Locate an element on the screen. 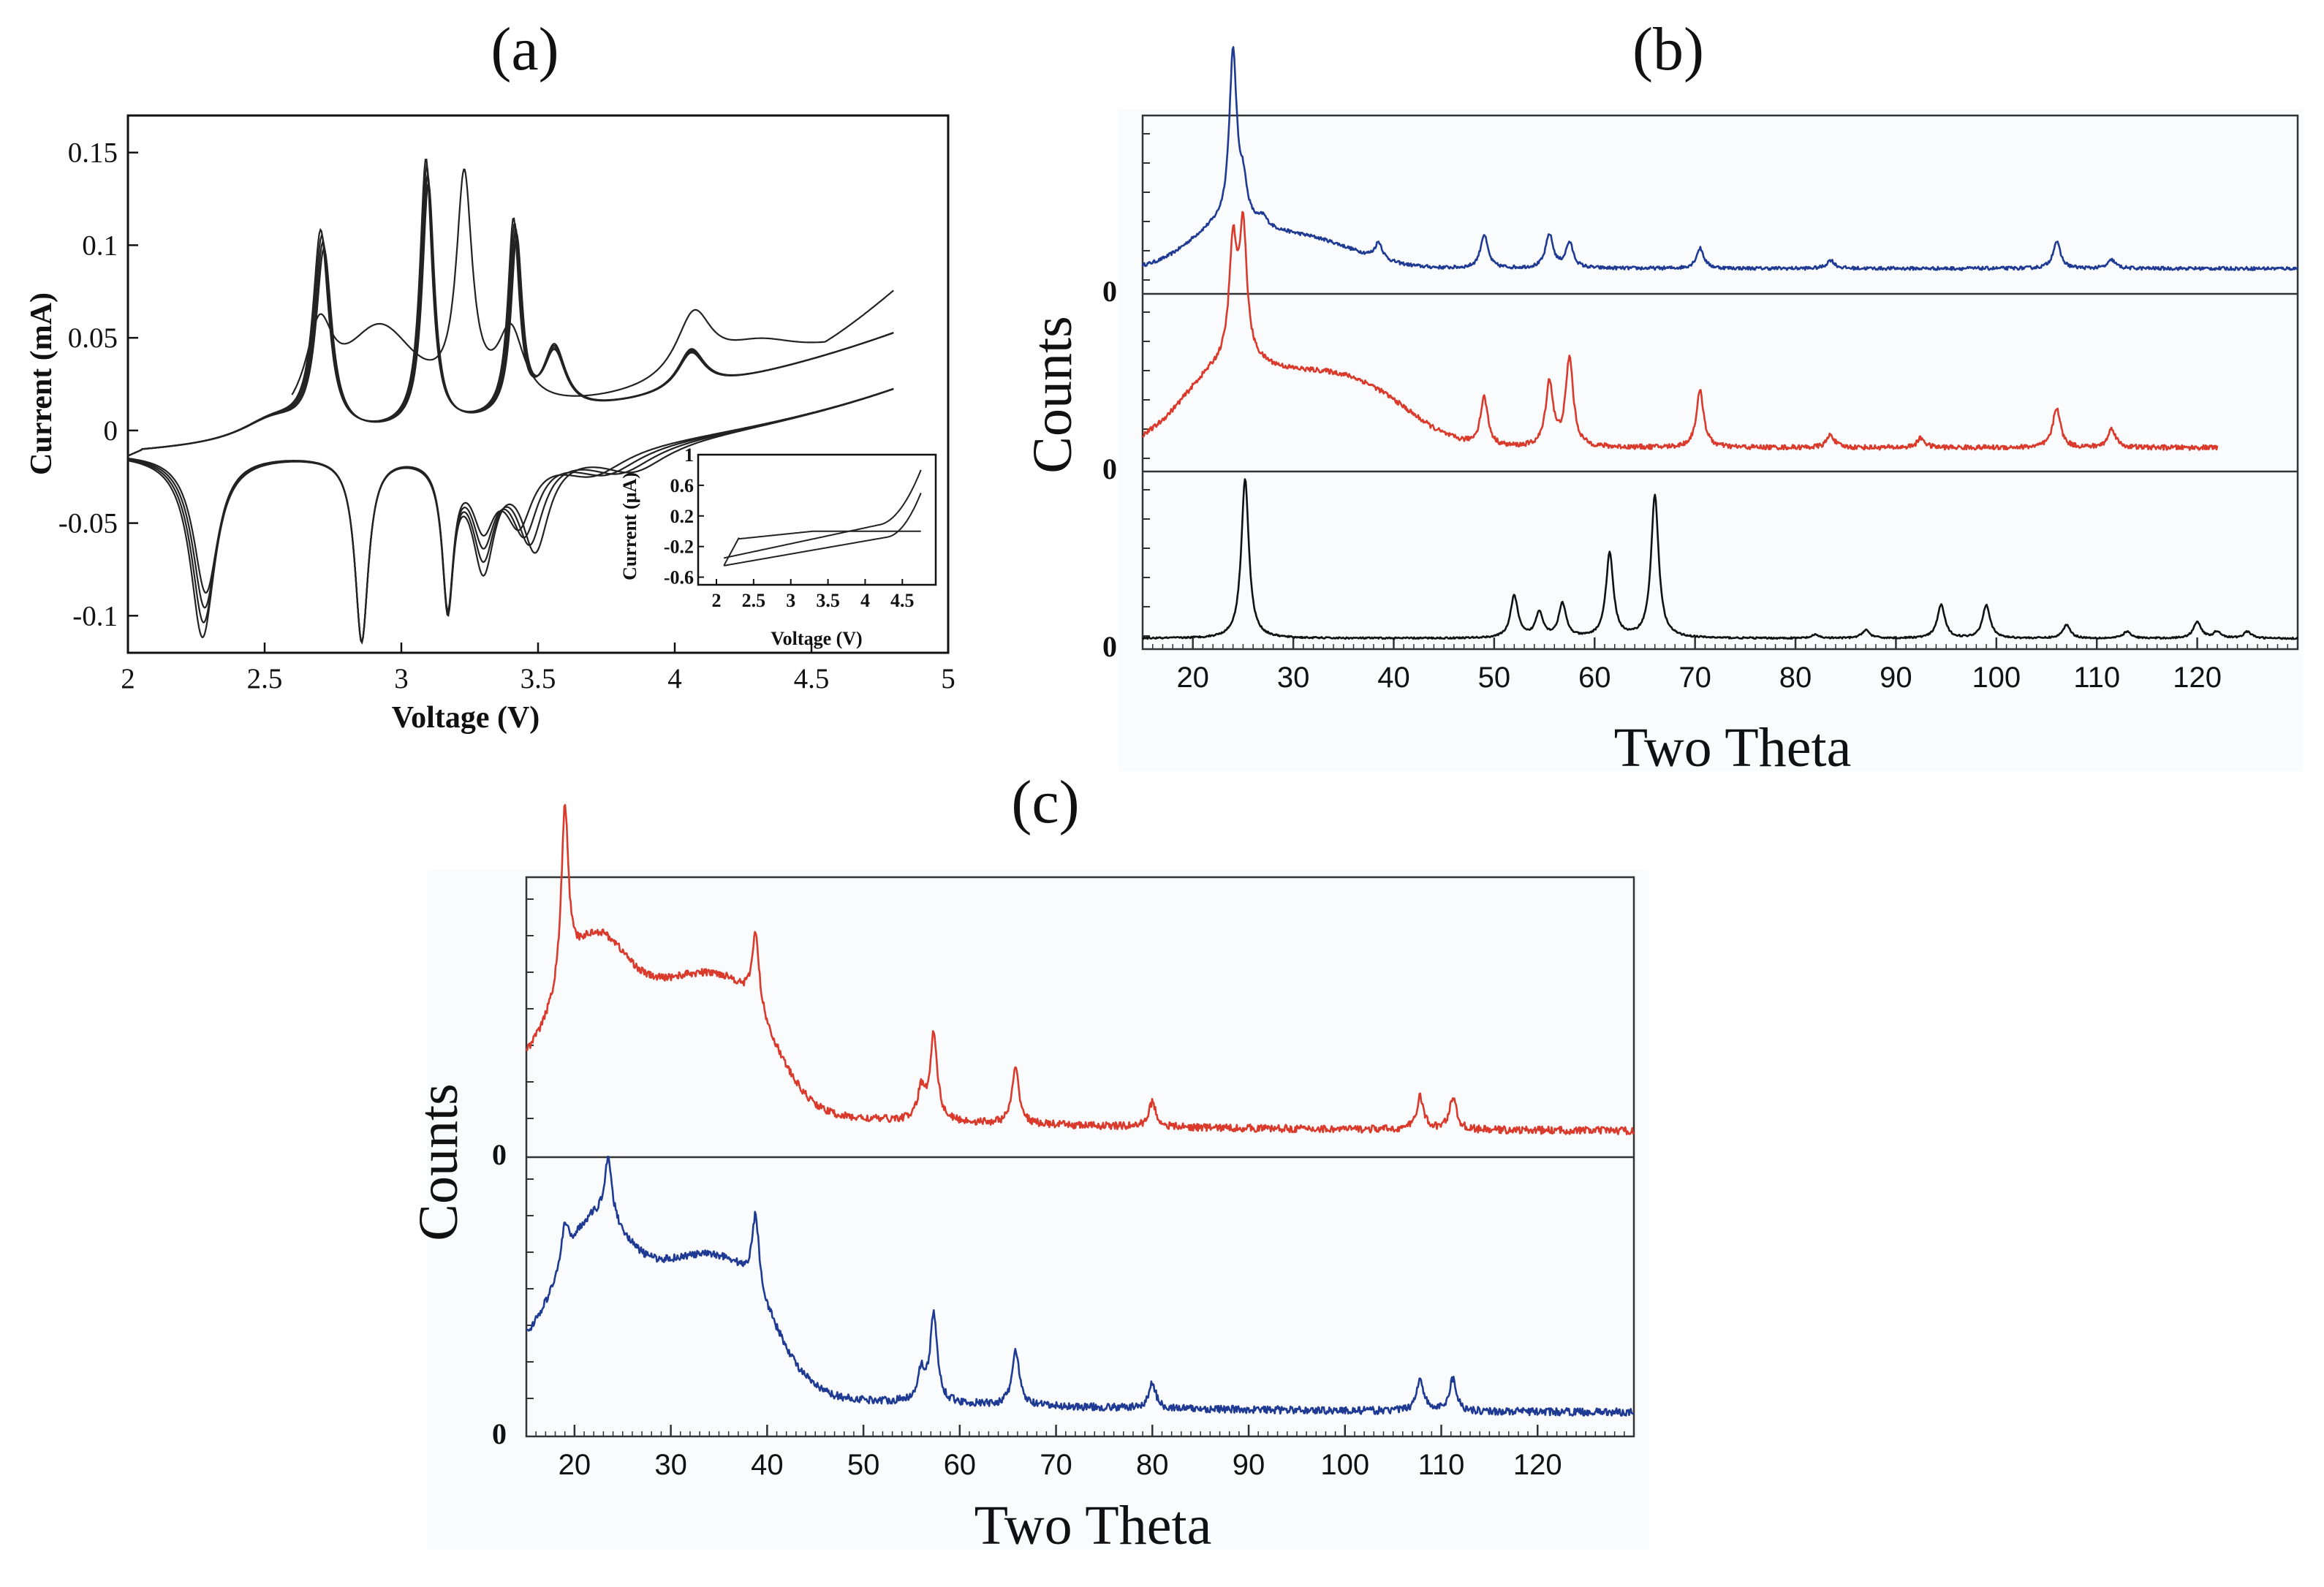  b-series-bottom is located at coordinates (1720, 559).